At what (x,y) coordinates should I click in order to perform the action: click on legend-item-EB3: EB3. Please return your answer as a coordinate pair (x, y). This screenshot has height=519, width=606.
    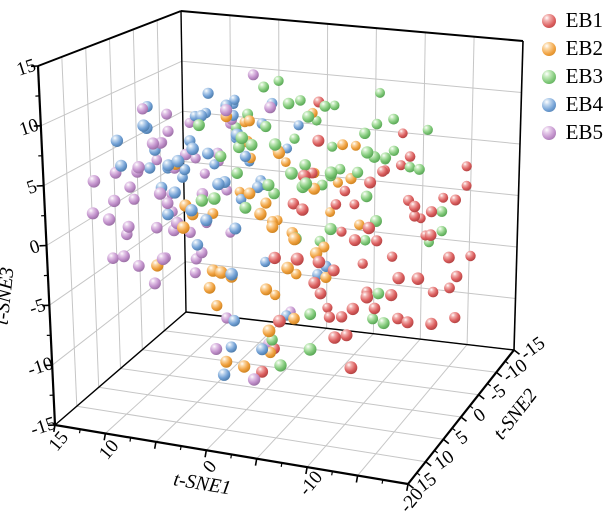
    Looking at the image, I should click on (572, 76).